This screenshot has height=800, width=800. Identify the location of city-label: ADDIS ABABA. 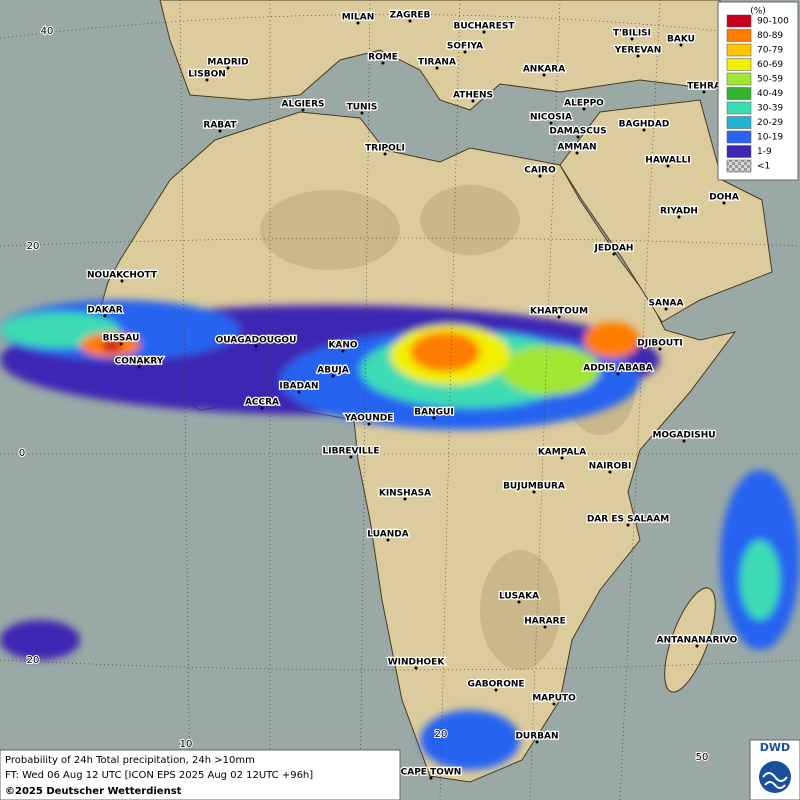
(618, 369).